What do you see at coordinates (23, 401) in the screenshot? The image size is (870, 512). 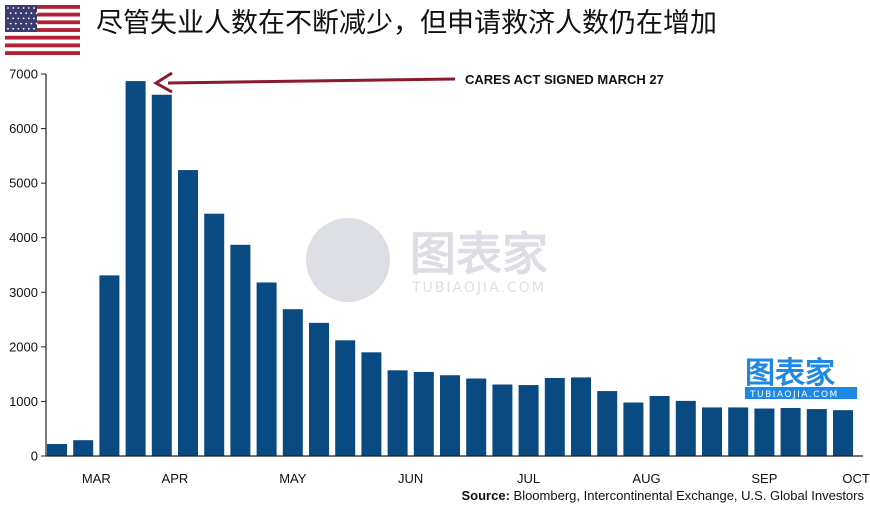 I see `y-tick-label: 1000` at bounding box center [23, 401].